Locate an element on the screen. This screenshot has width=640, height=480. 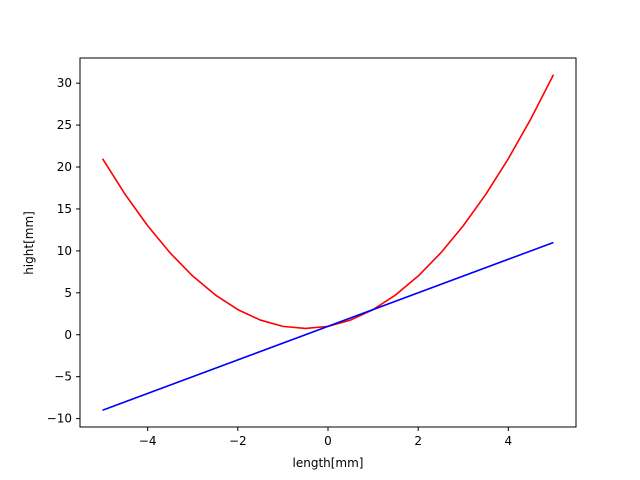
y-tick-label: −5 is located at coordinates (63, 377).